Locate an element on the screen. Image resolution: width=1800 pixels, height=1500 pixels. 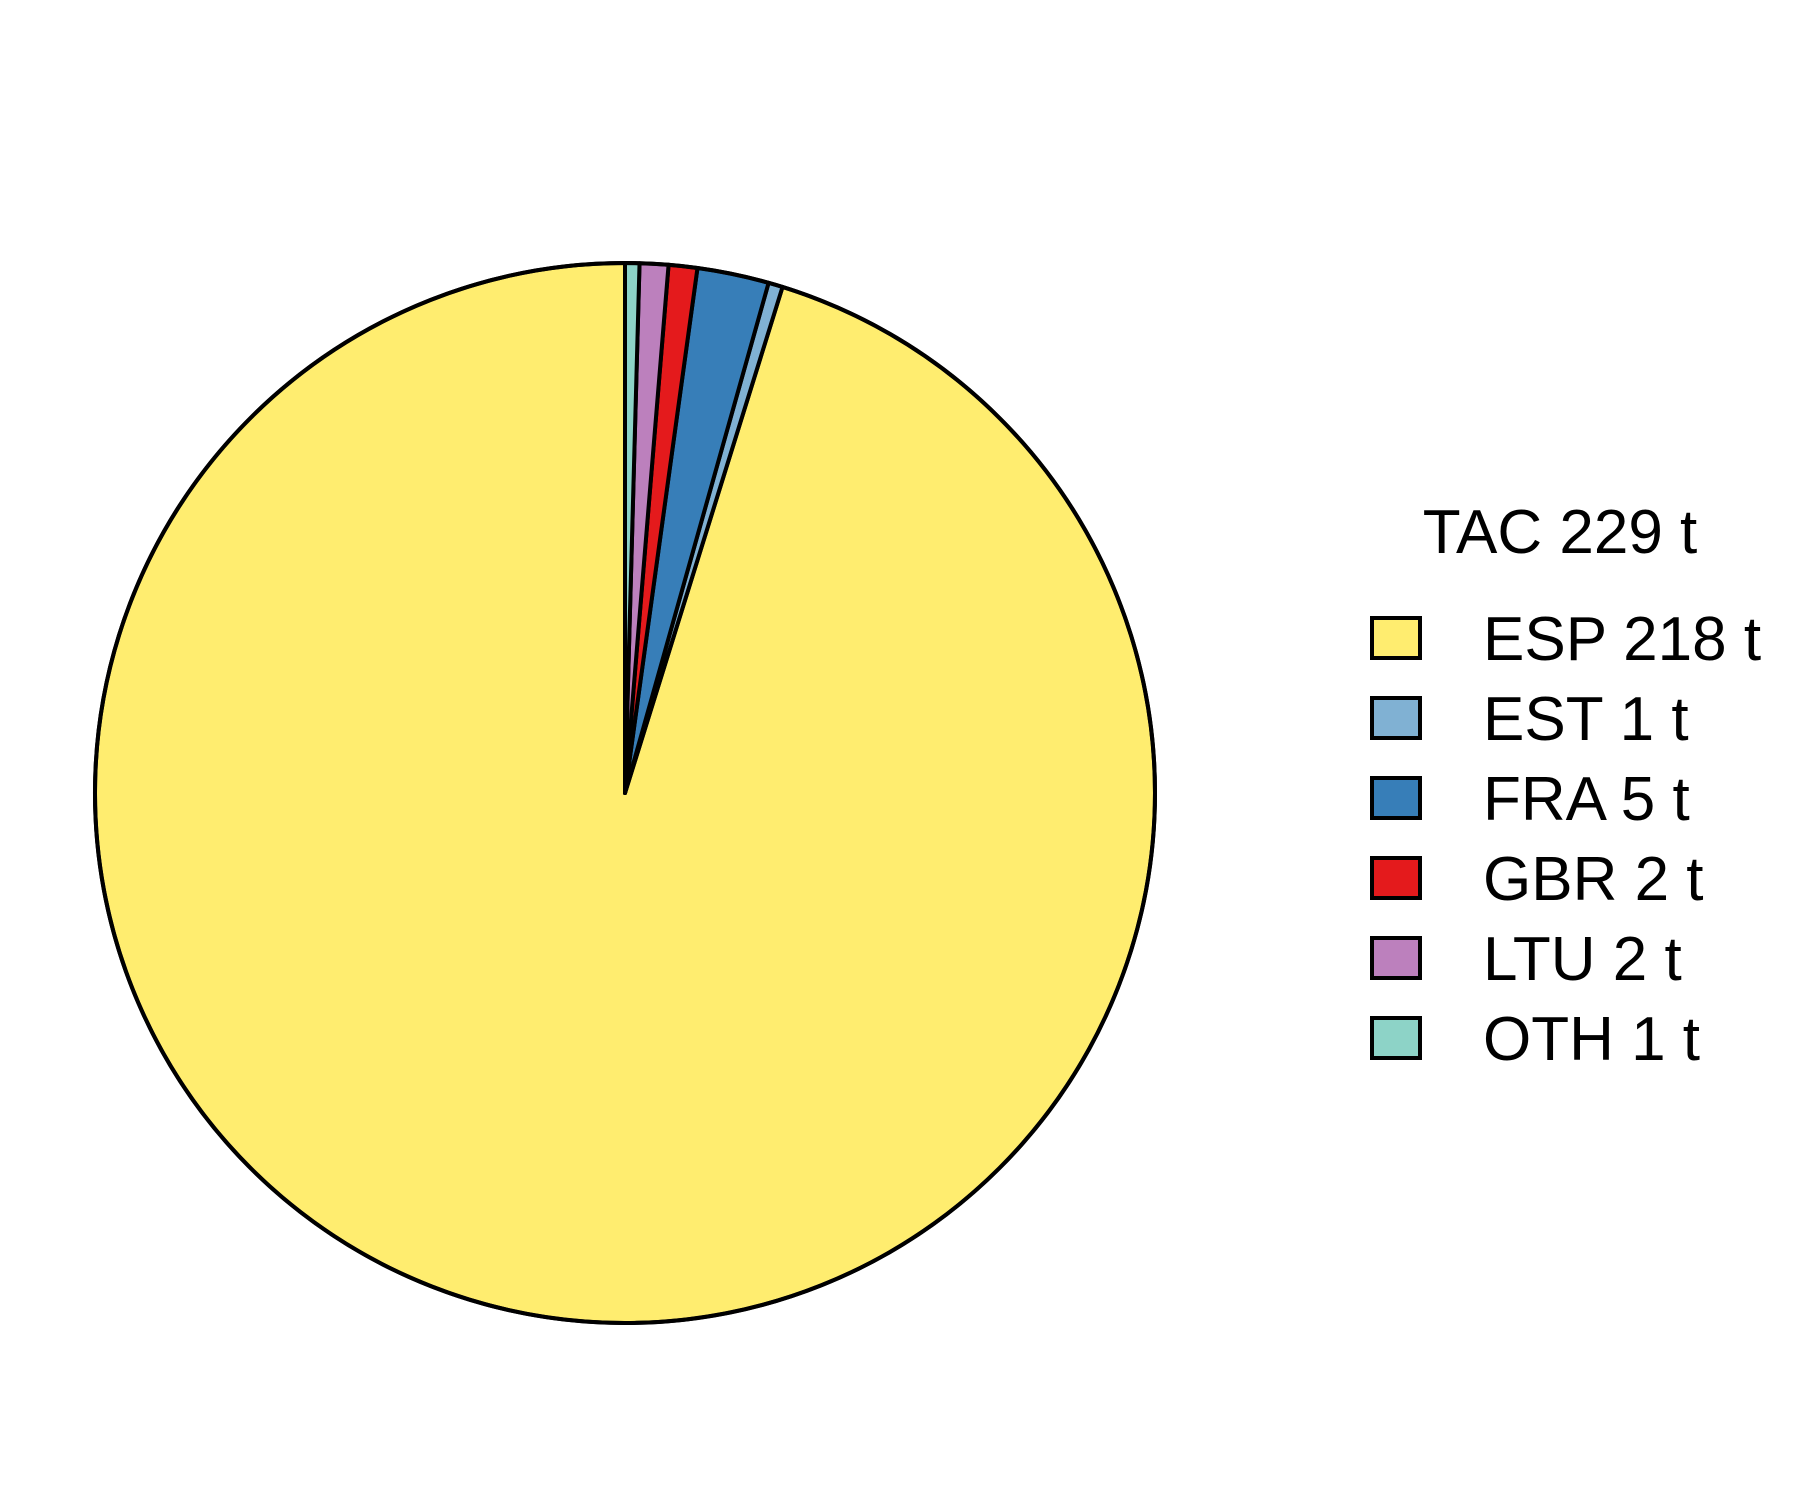
legend-item-ltu: LTU 2 t is located at coordinates (1526, 959).